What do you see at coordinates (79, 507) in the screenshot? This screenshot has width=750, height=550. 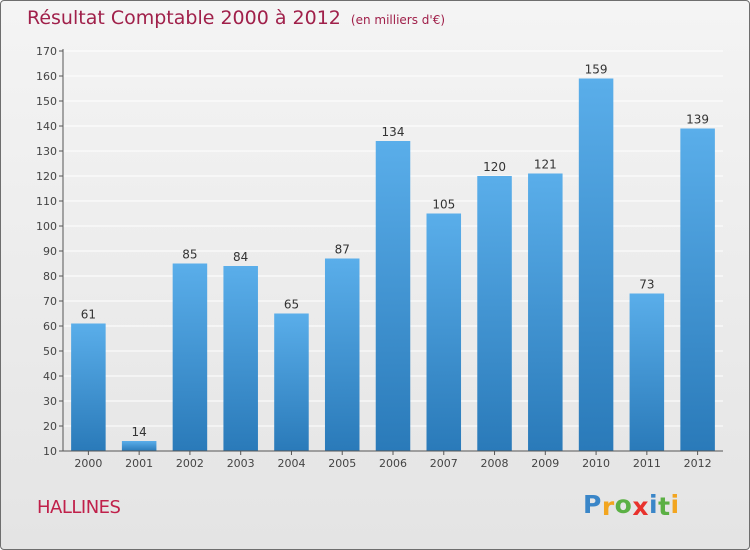 I see `commune-name: HALLINES` at bounding box center [79, 507].